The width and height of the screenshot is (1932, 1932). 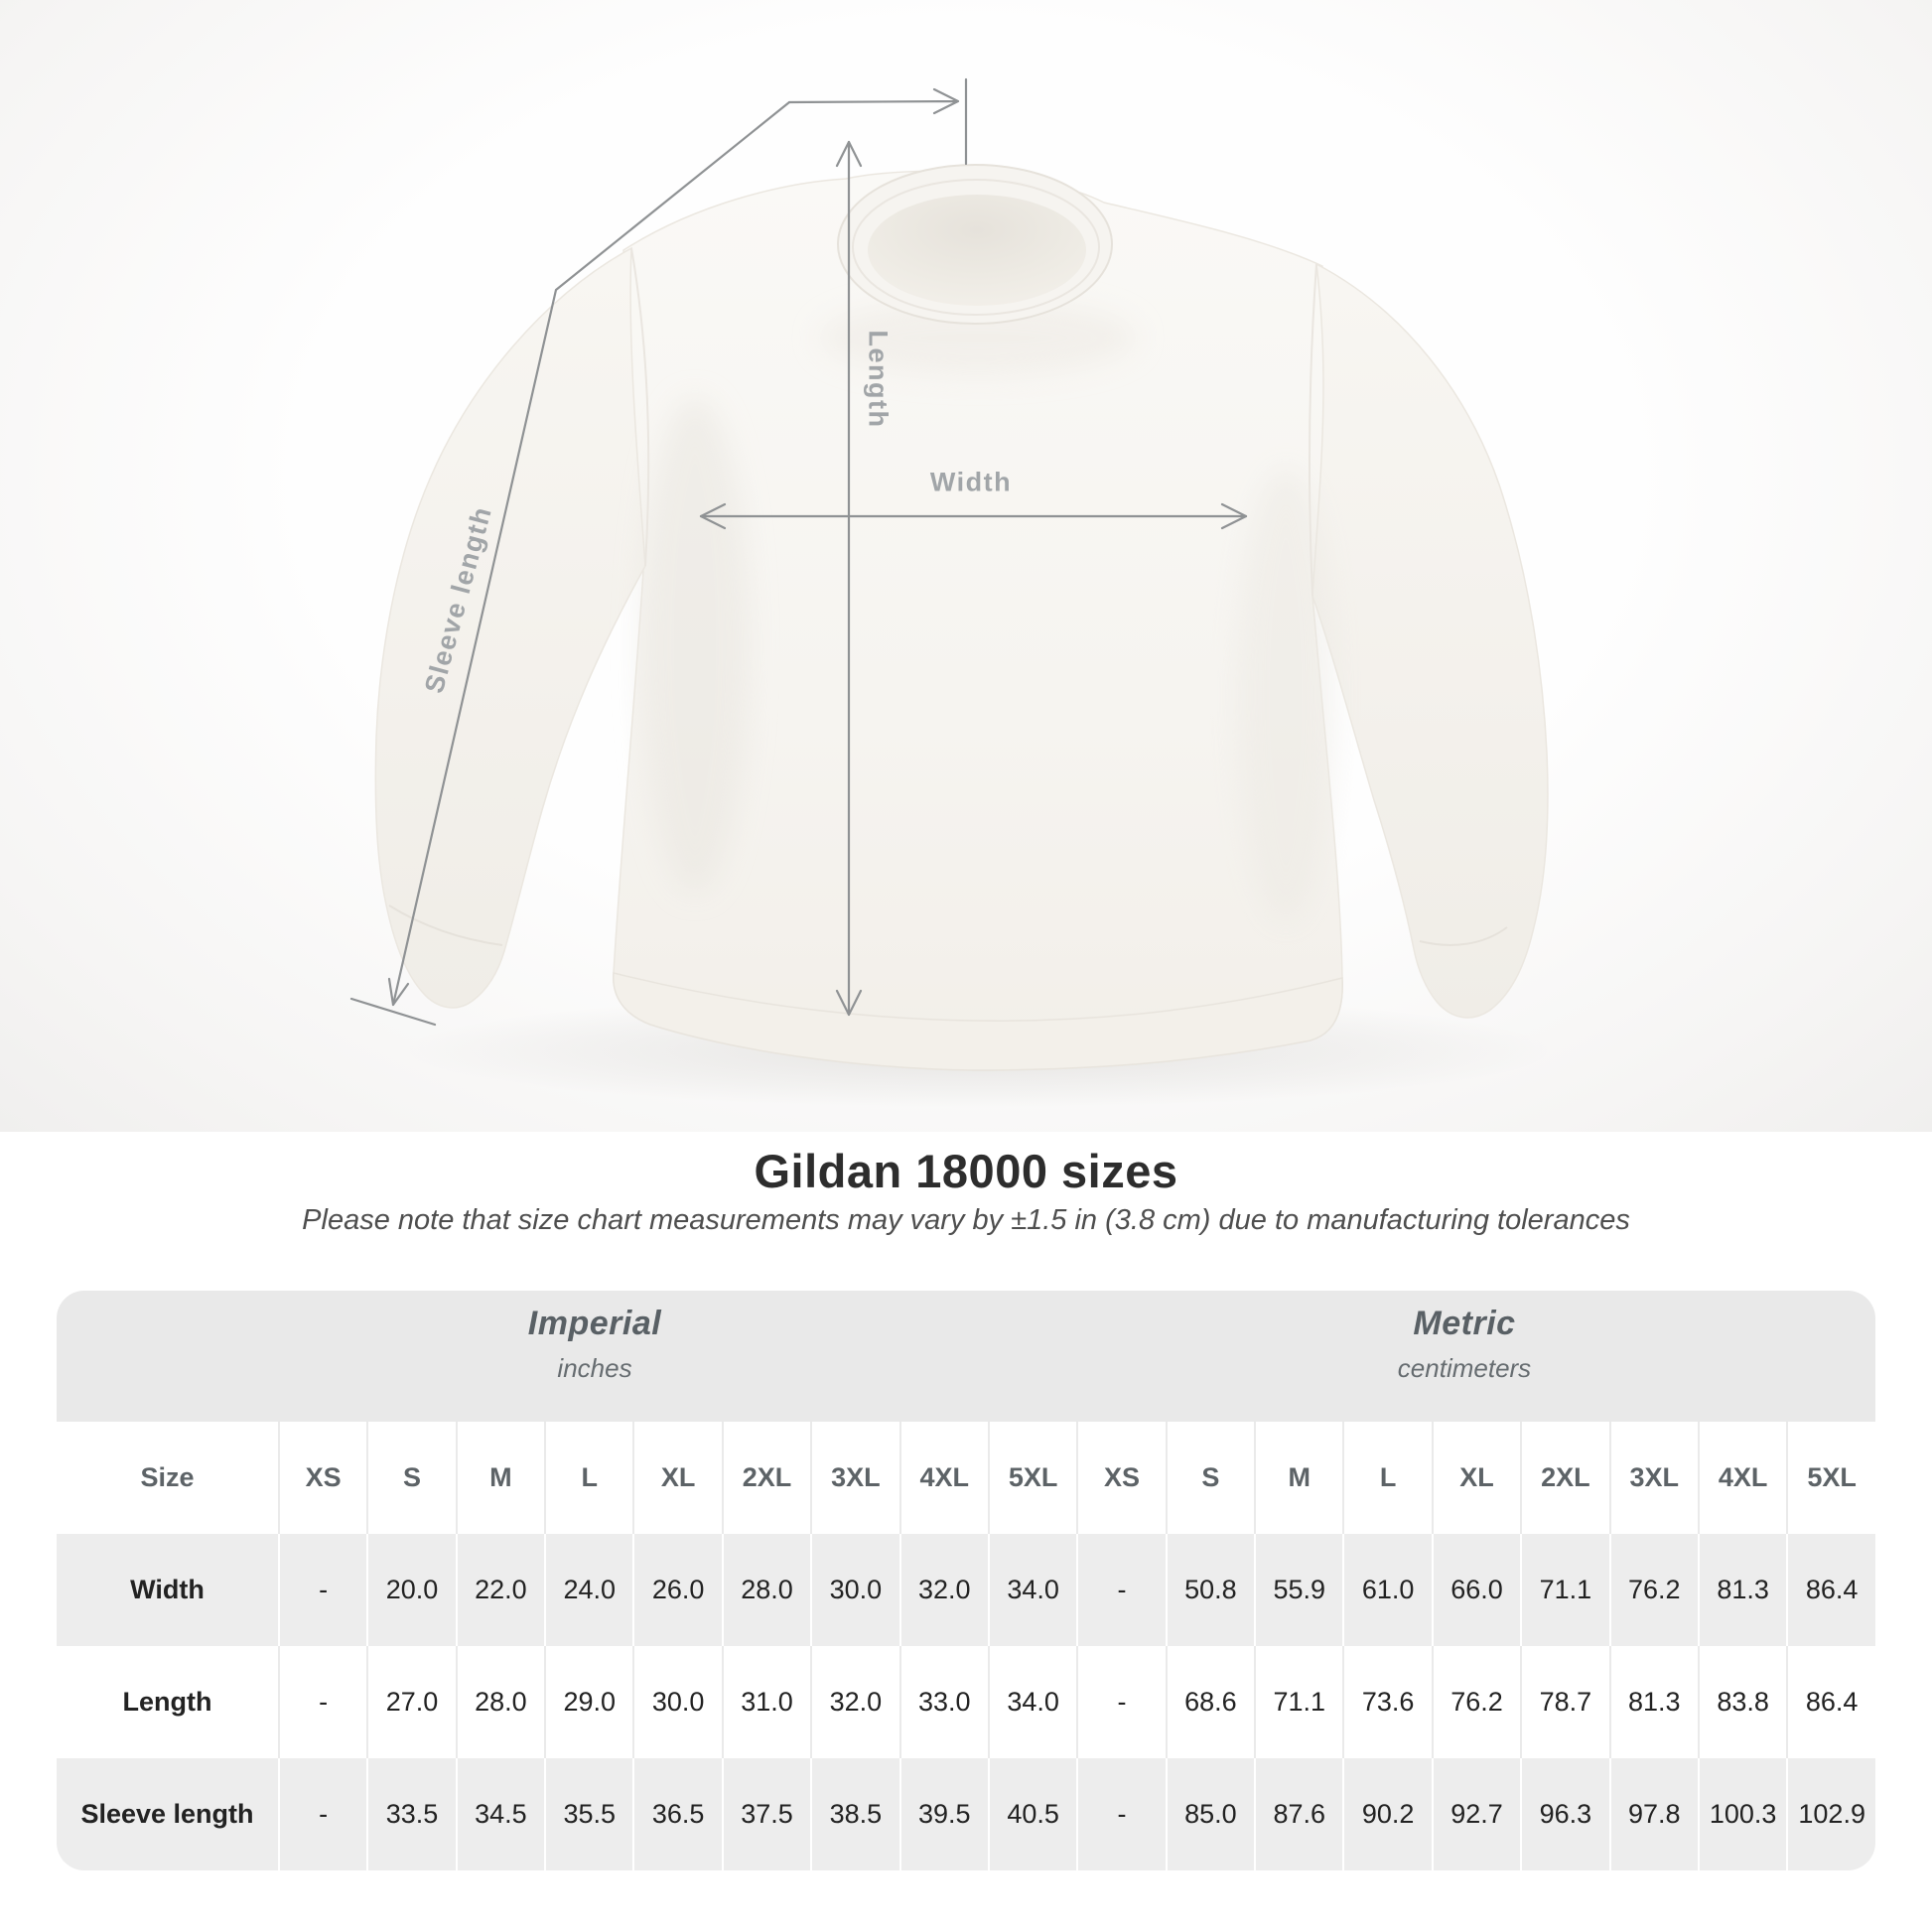 I want to click on imperial-group-title: Imperial, so click(x=594, y=1324).